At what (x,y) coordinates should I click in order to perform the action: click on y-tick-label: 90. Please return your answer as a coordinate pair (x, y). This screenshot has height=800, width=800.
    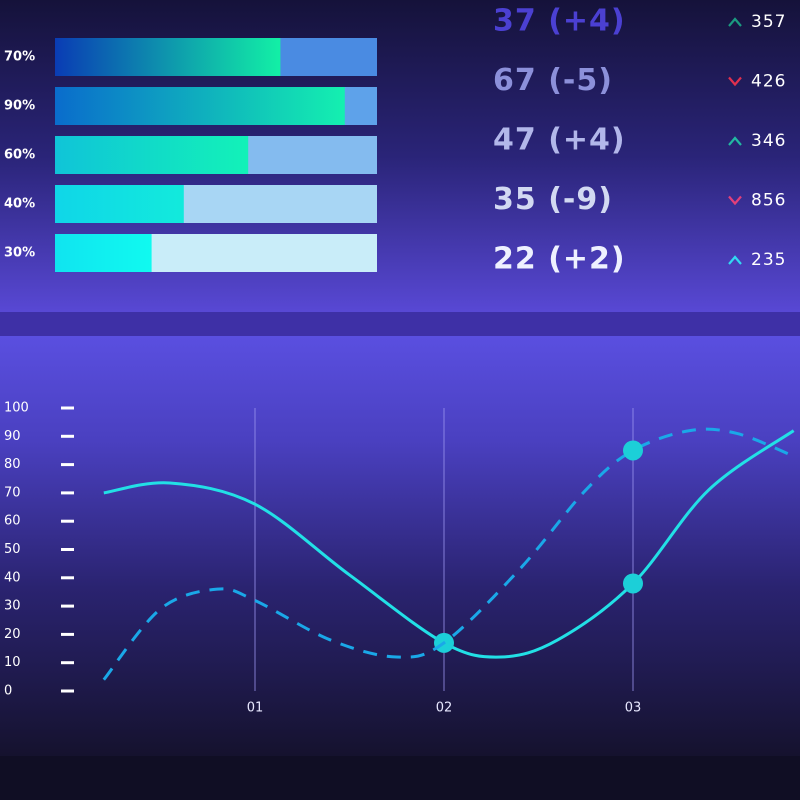
    Looking at the image, I should click on (12, 436).